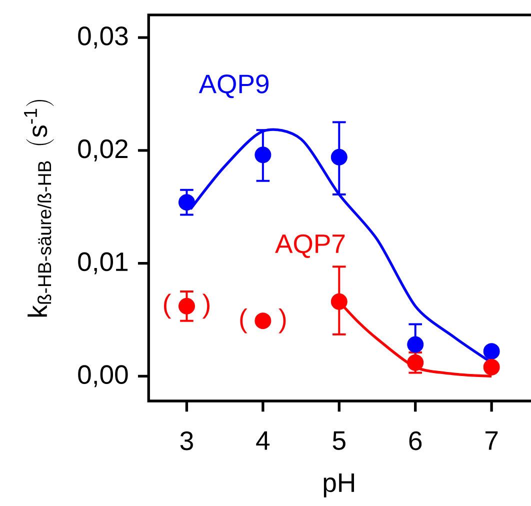 This screenshot has width=531, height=506. Describe the element at coordinates (263, 440) in the screenshot. I see `x-tick-label: 4` at that location.